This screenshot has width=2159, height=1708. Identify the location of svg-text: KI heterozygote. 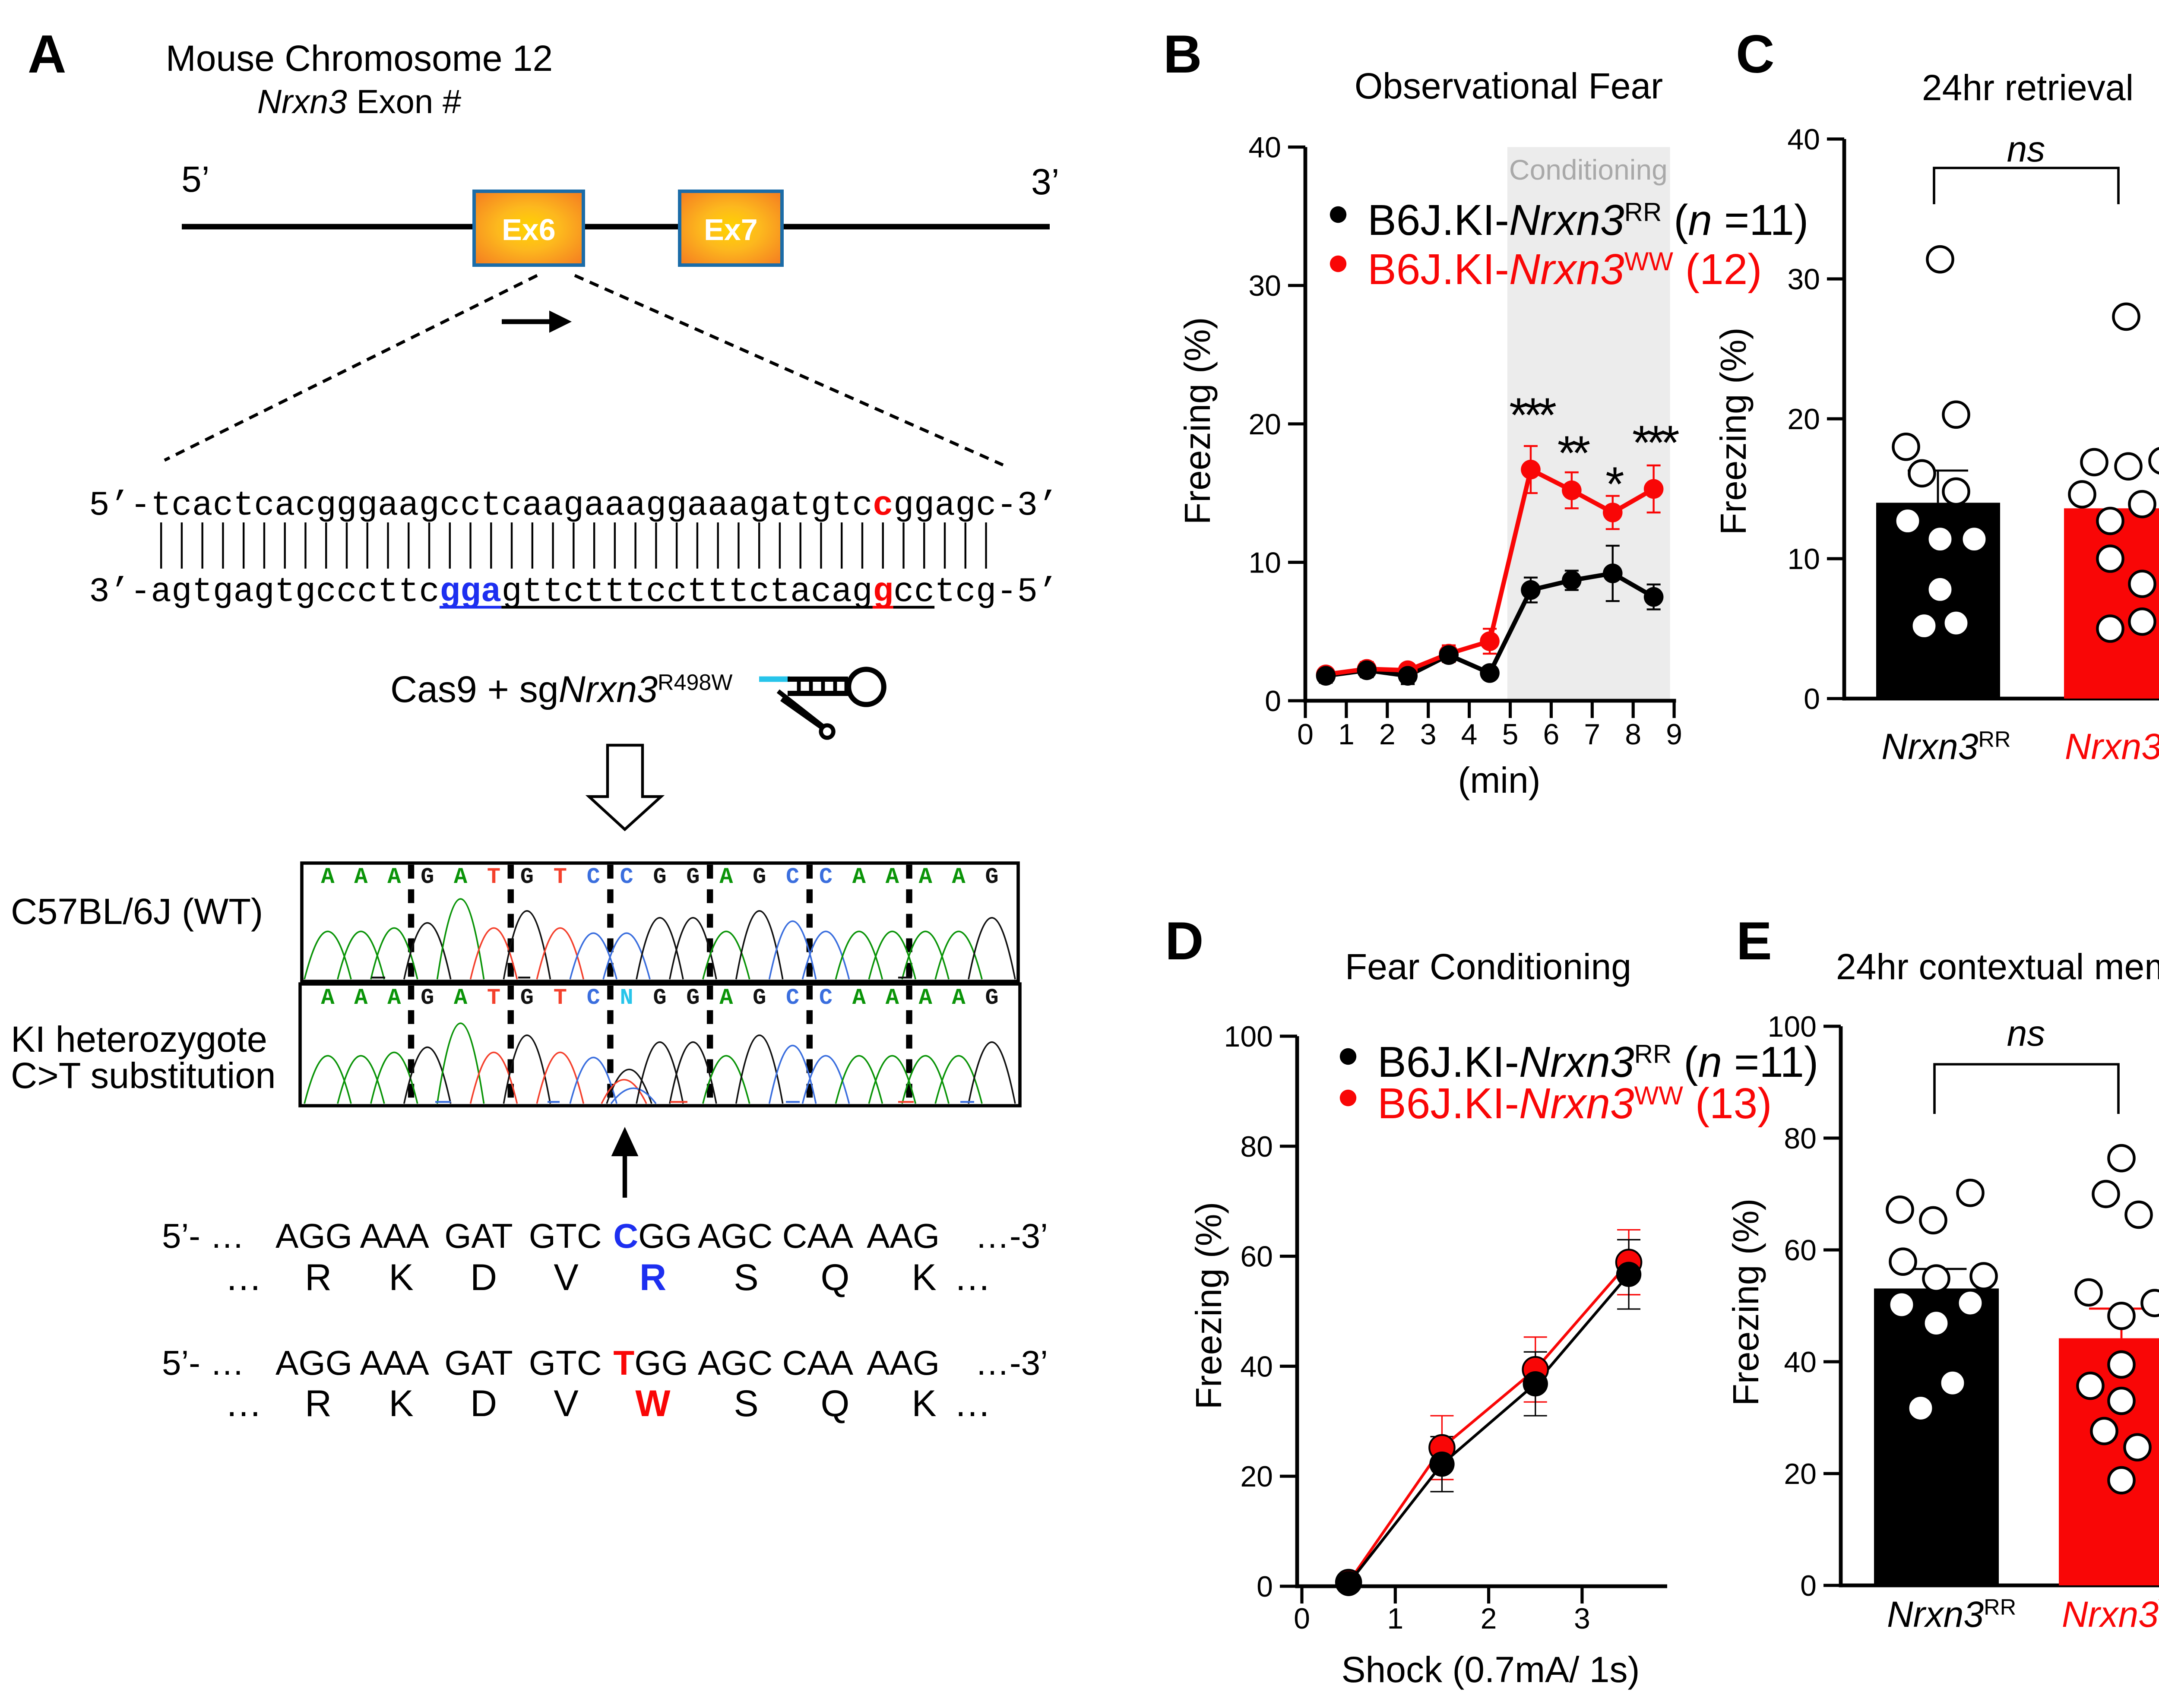
(139, 1039).